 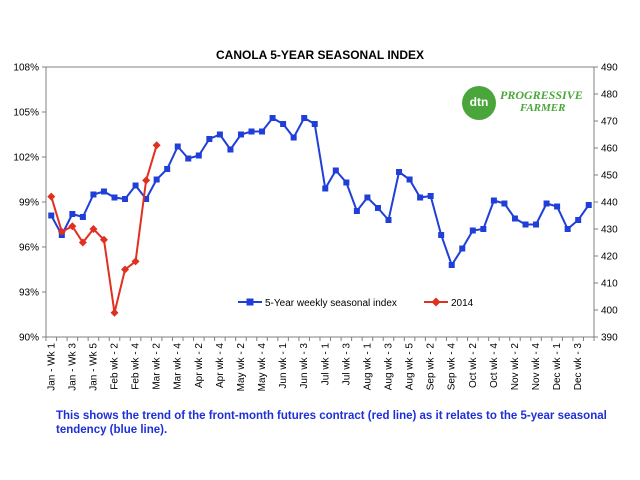 I want to click on left-tick-label: 90%, so click(x=29, y=338).